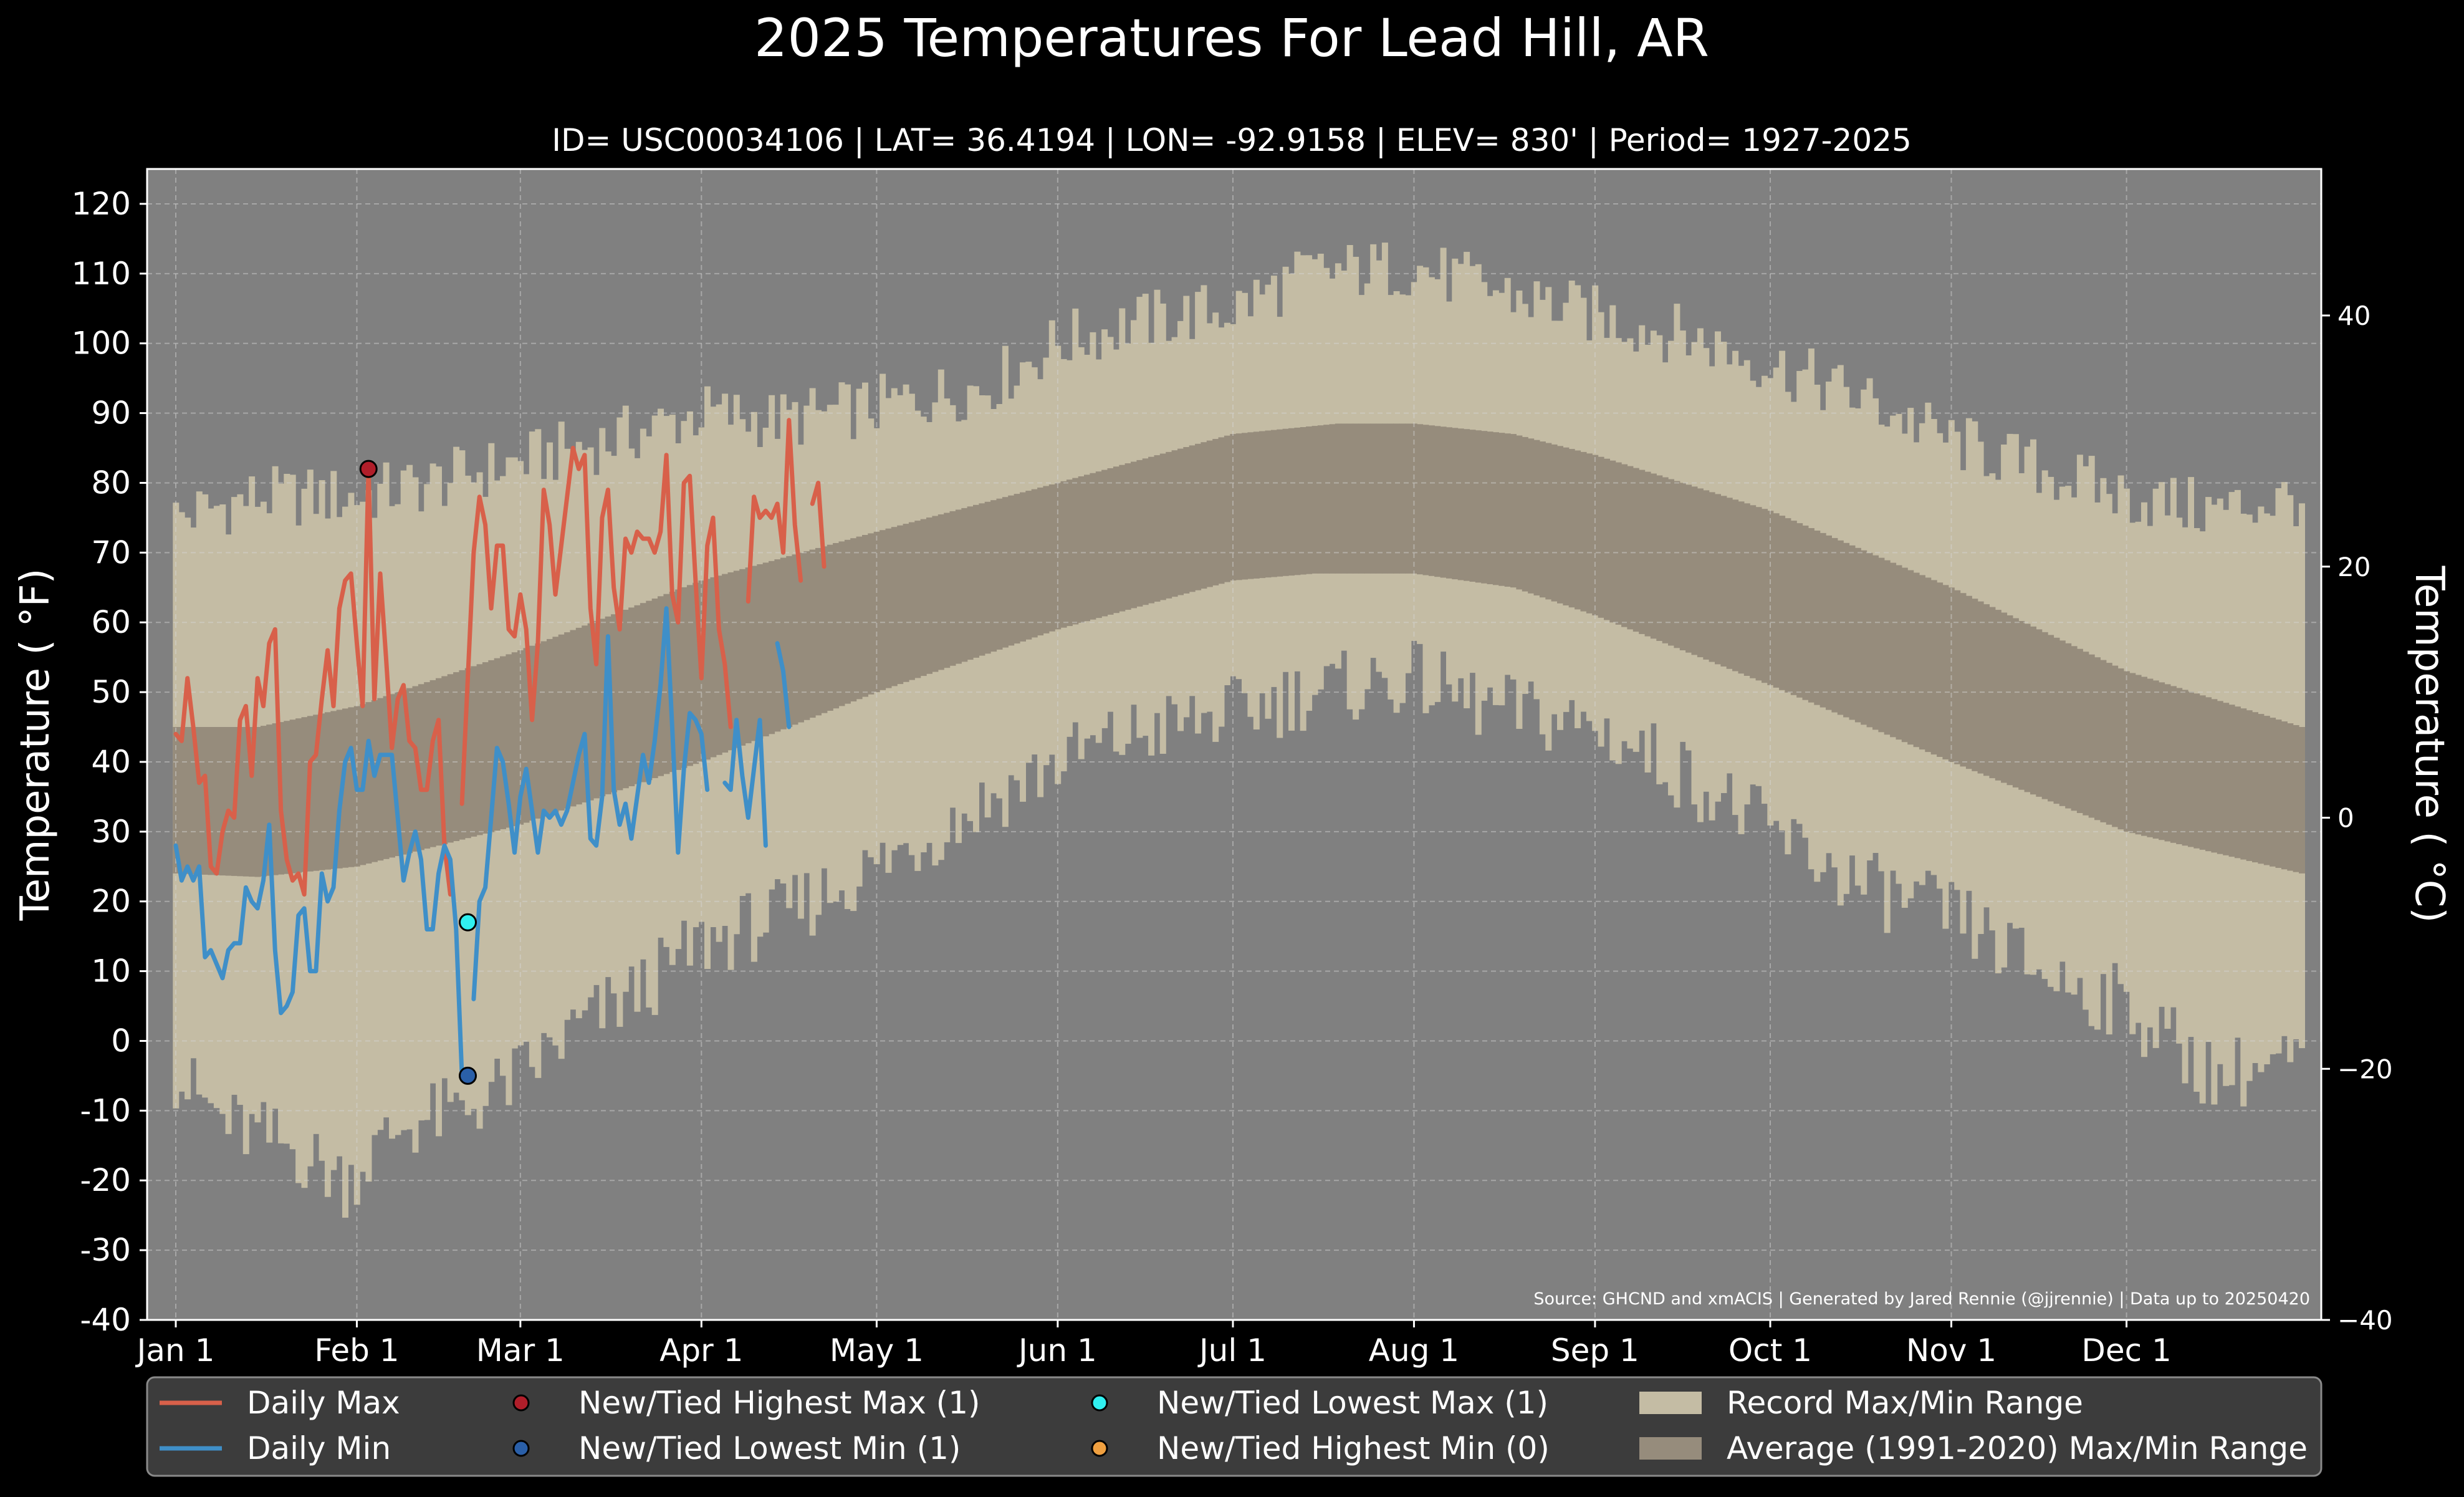 This screenshot has width=2464, height=1497. Describe the element at coordinates (1354, 1448) in the screenshot. I see `legend-label: New/Tied Highest Min (0)` at that location.